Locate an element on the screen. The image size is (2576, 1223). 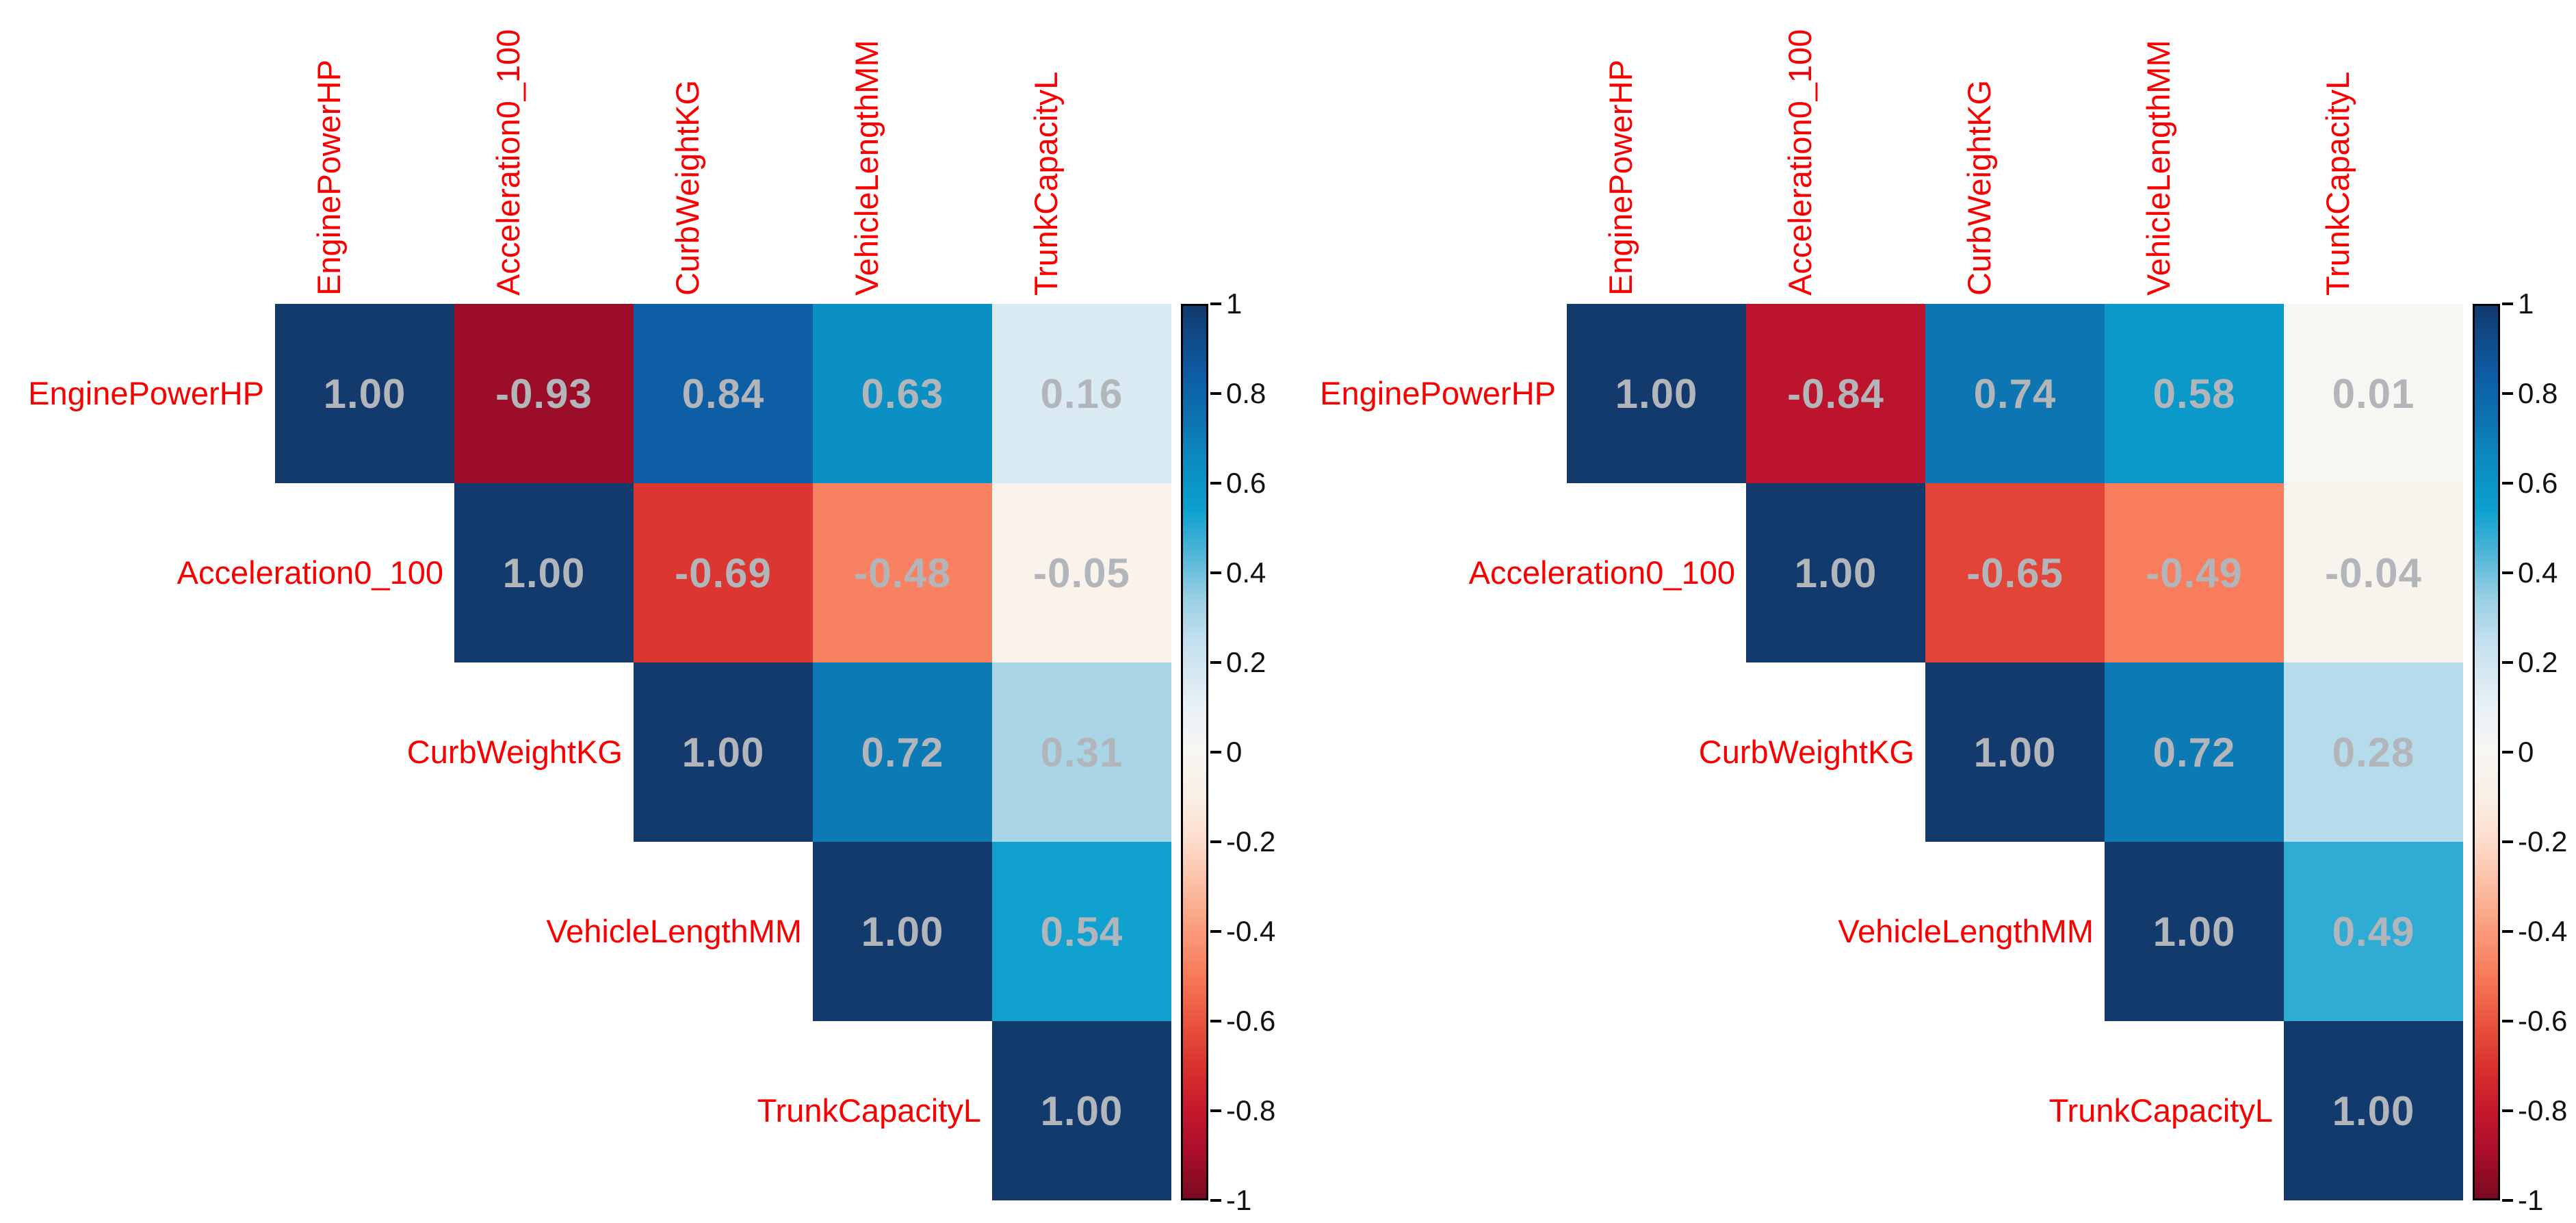
corr-cell-EnginePowerHP-VehicleLengthMM: 0.58 is located at coordinates (2194, 393).